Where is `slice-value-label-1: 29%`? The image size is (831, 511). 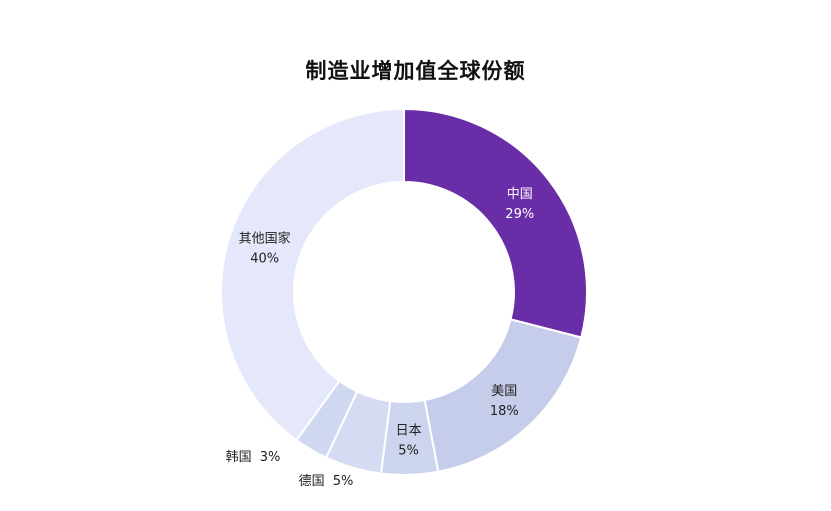
slice-value-label-1: 29% is located at coordinates (519, 214).